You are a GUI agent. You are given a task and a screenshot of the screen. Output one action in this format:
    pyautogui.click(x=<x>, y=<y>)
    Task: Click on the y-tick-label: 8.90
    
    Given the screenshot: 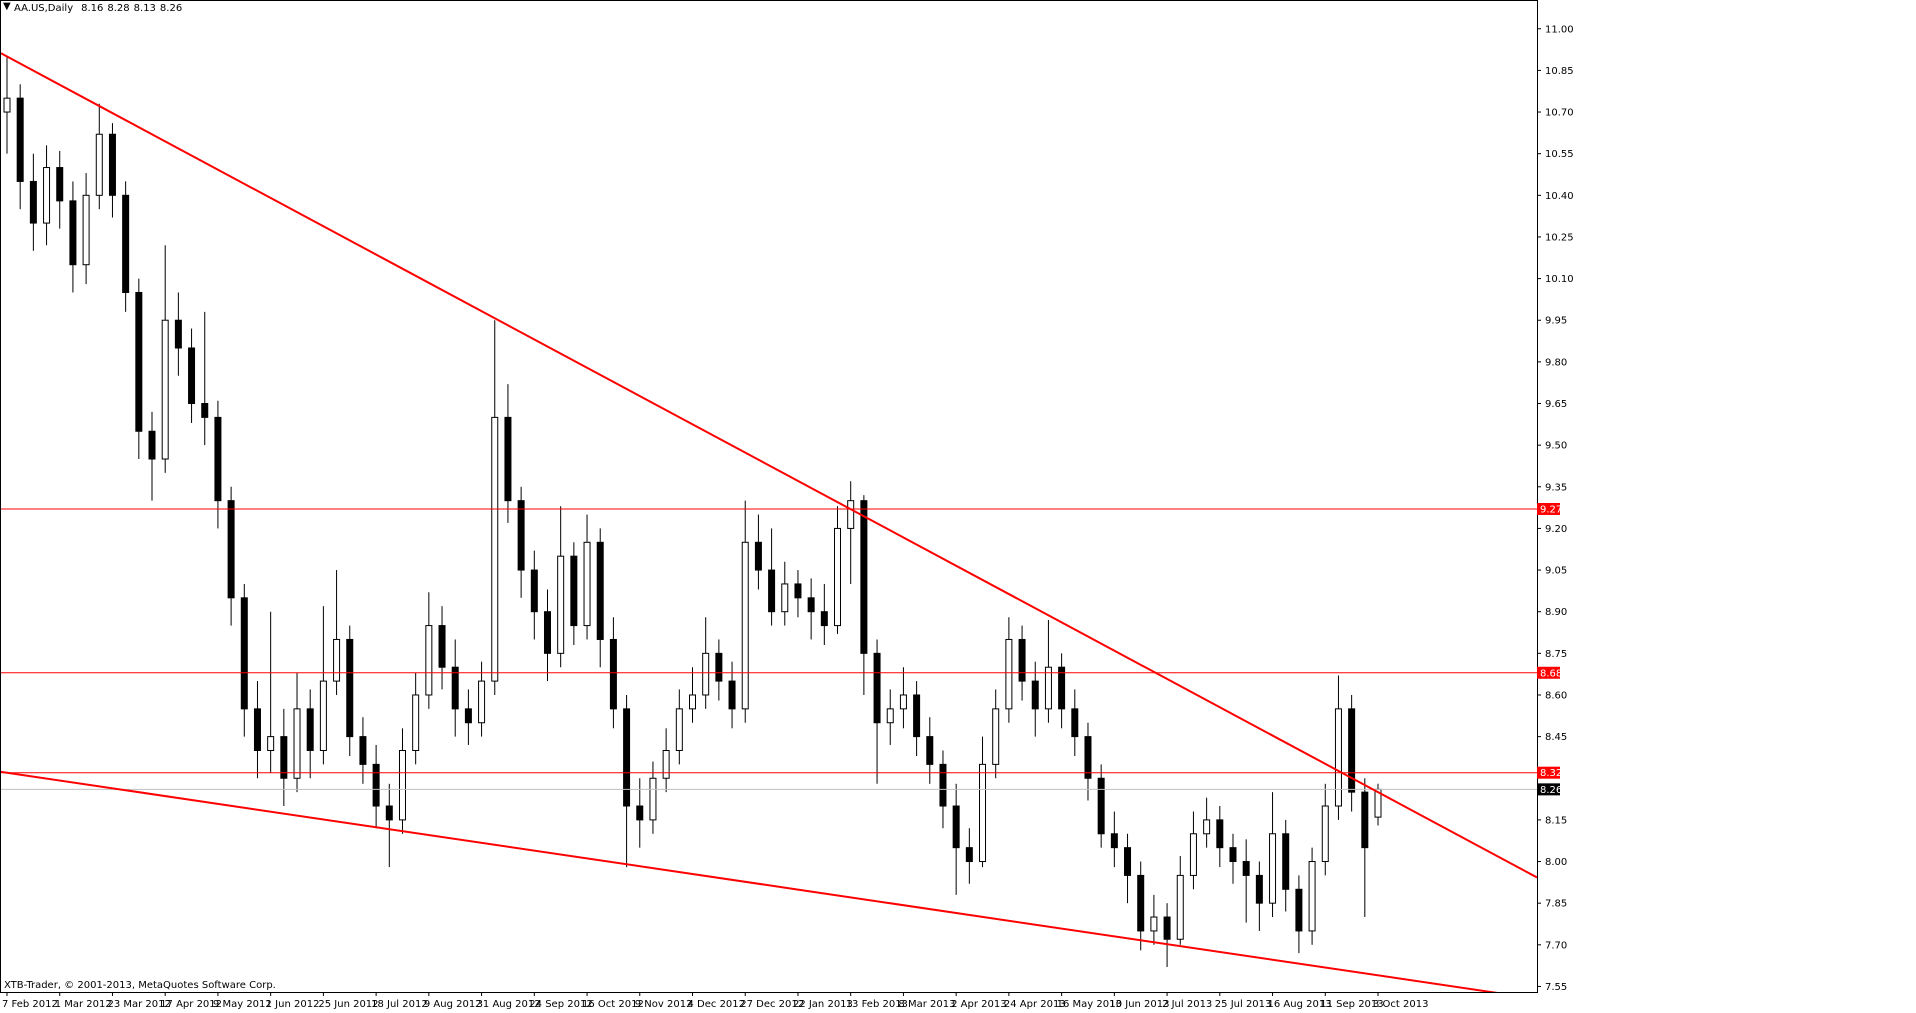 What is the action you would take?
    pyautogui.click(x=1556, y=612)
    